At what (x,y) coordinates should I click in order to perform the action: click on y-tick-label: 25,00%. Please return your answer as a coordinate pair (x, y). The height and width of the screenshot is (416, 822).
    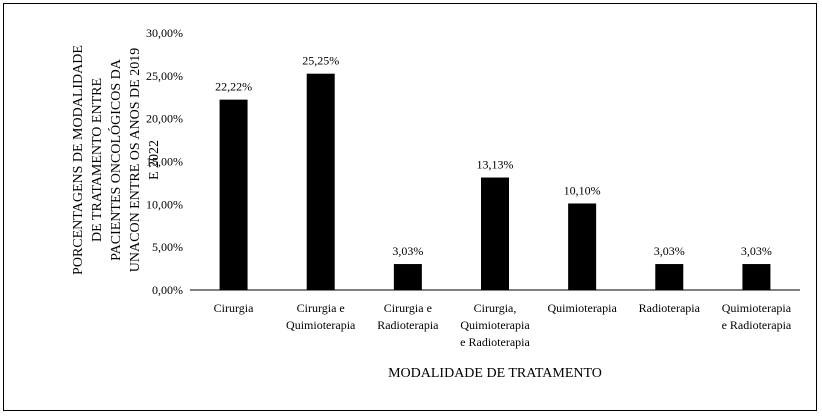
    Looking at the image, I should click on (164, 76).